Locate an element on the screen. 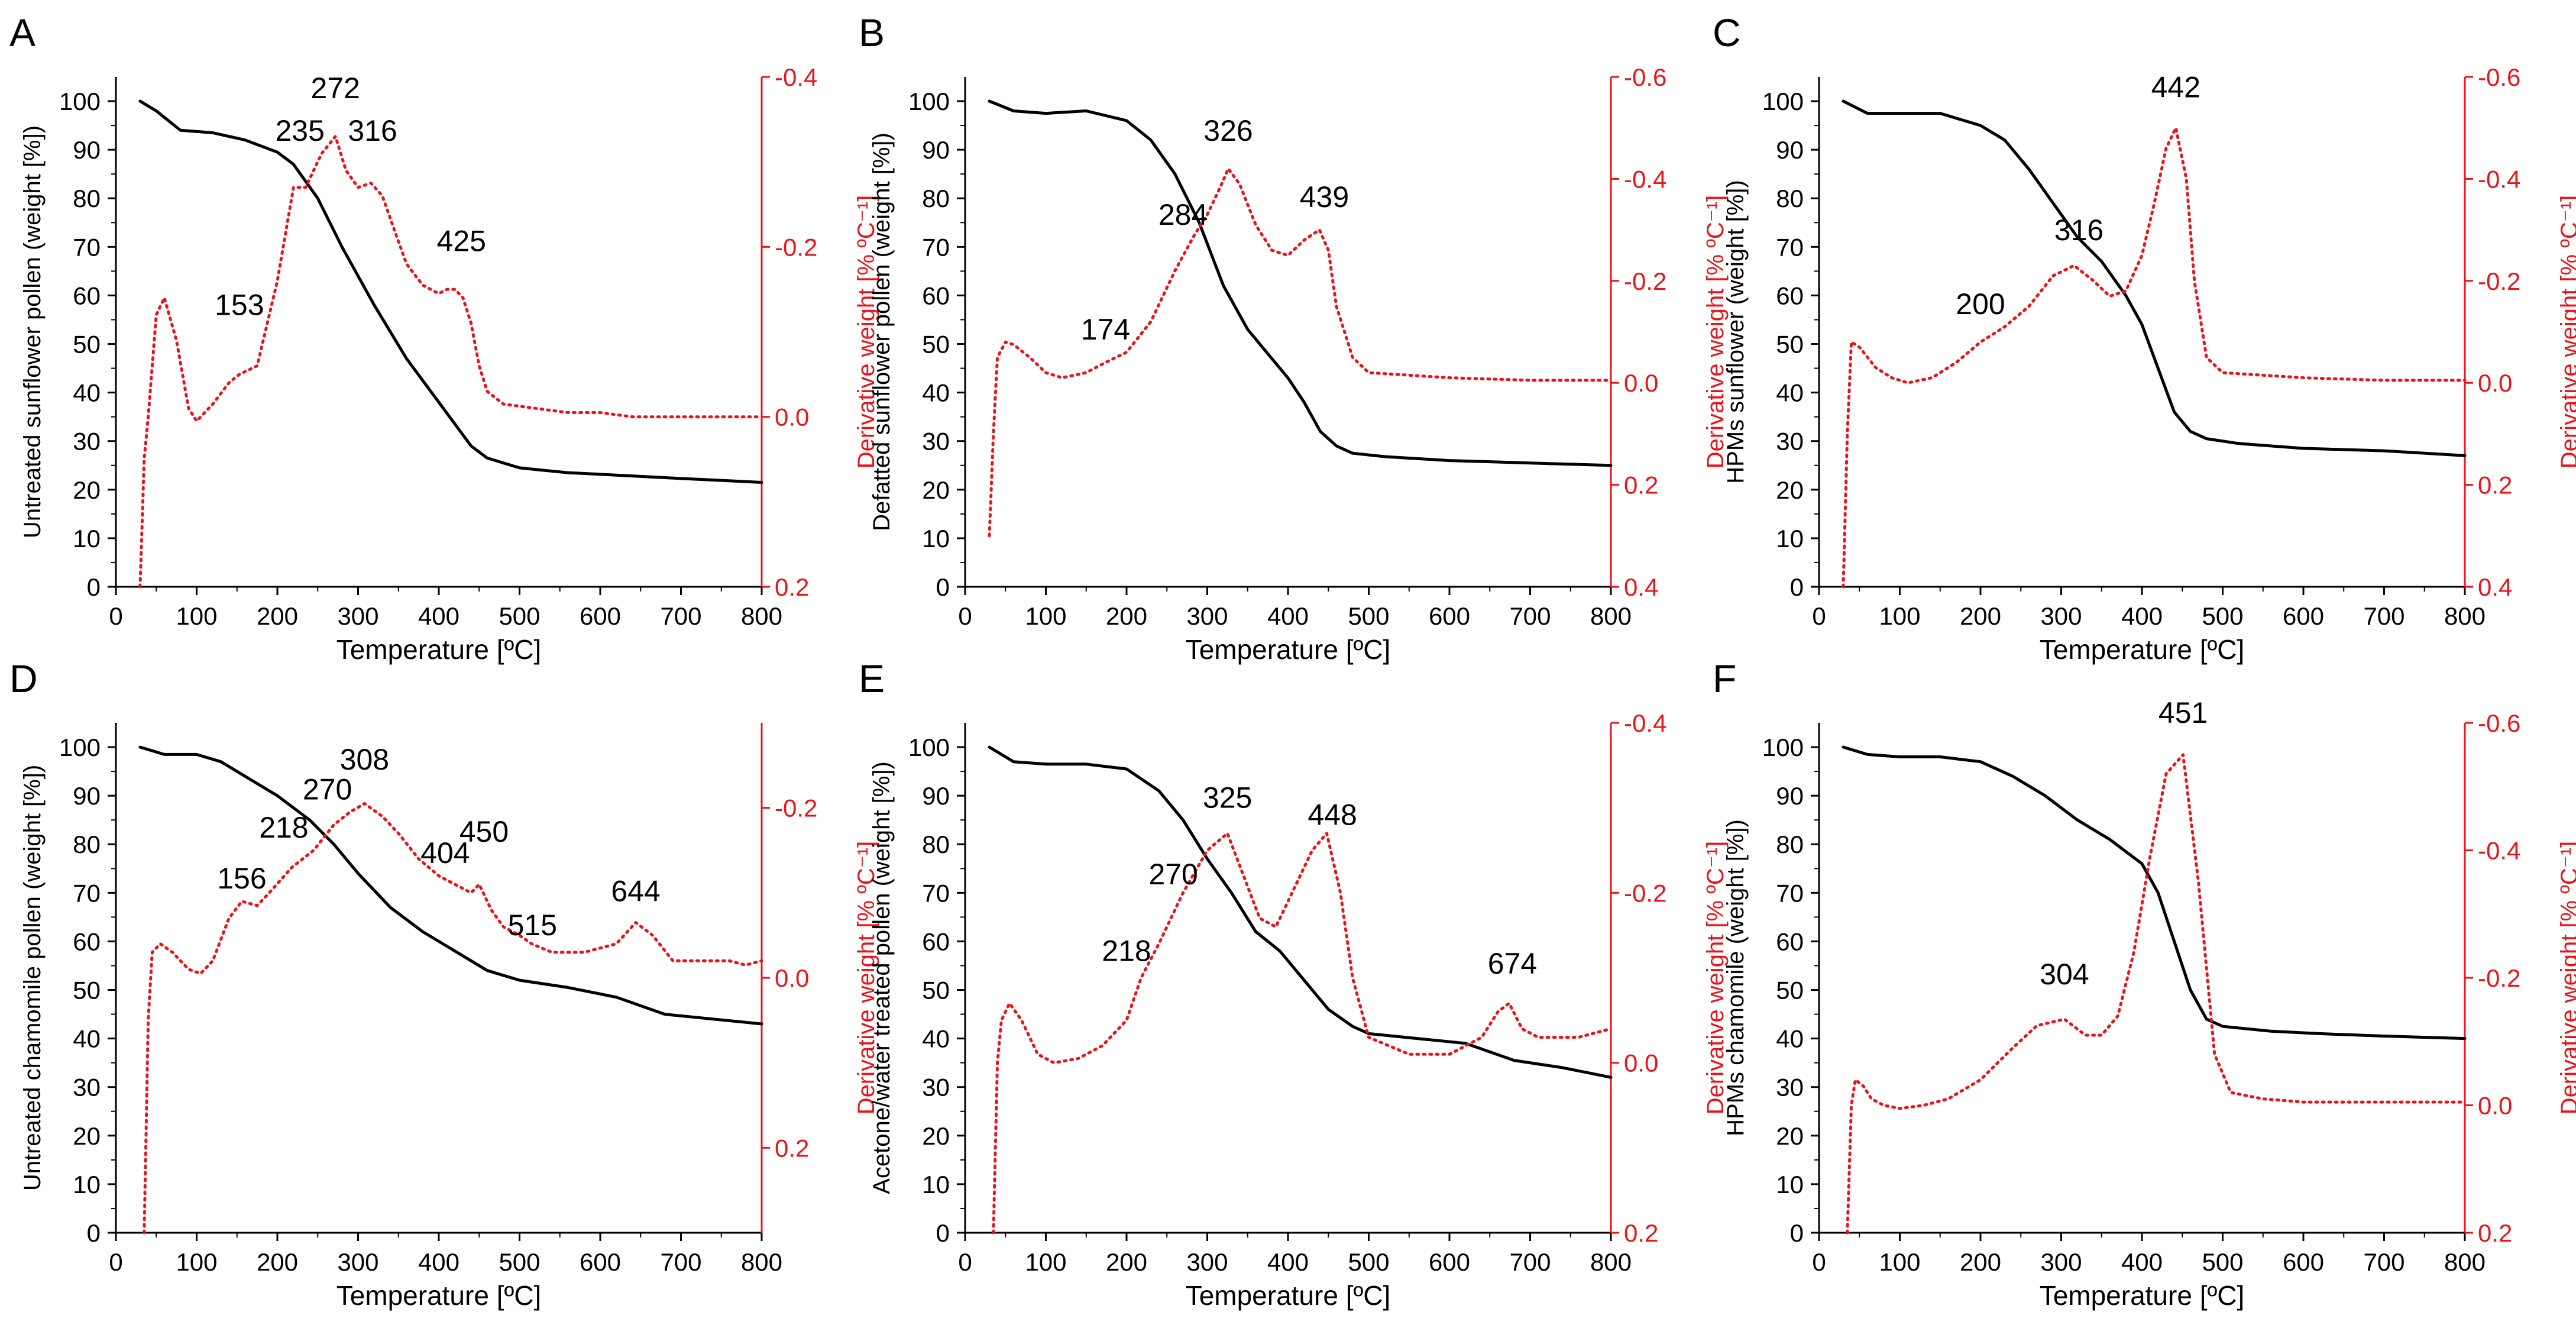 The image size is (2576, 1341). y-tick-label: 20 is located at coordinates (1790, 1136).